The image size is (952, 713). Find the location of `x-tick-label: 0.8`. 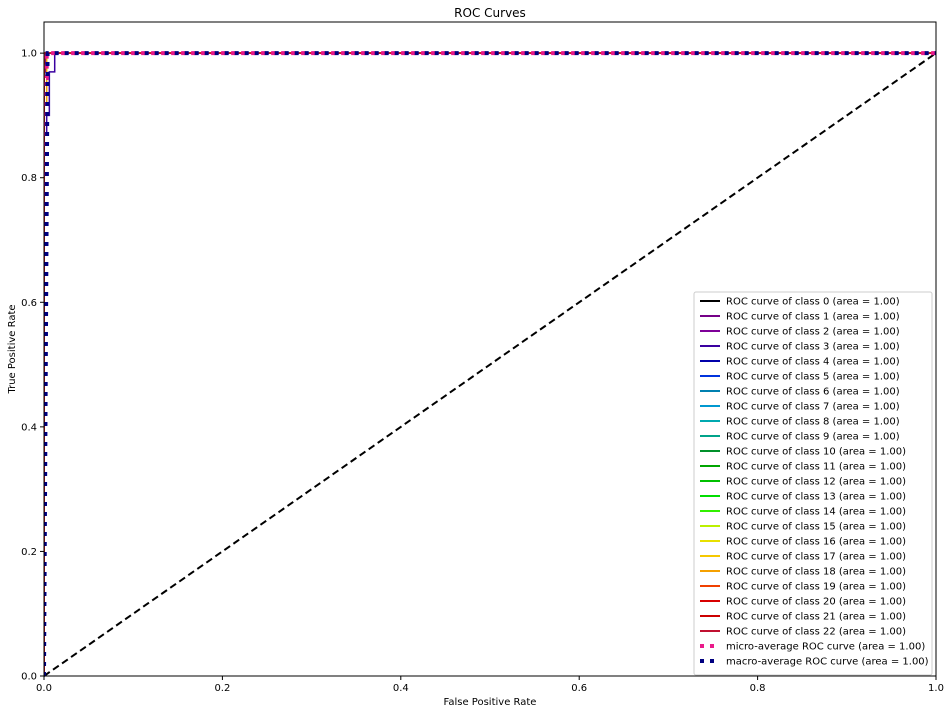

x-tick-label: 0.8 is located at coordinates (758, 688).